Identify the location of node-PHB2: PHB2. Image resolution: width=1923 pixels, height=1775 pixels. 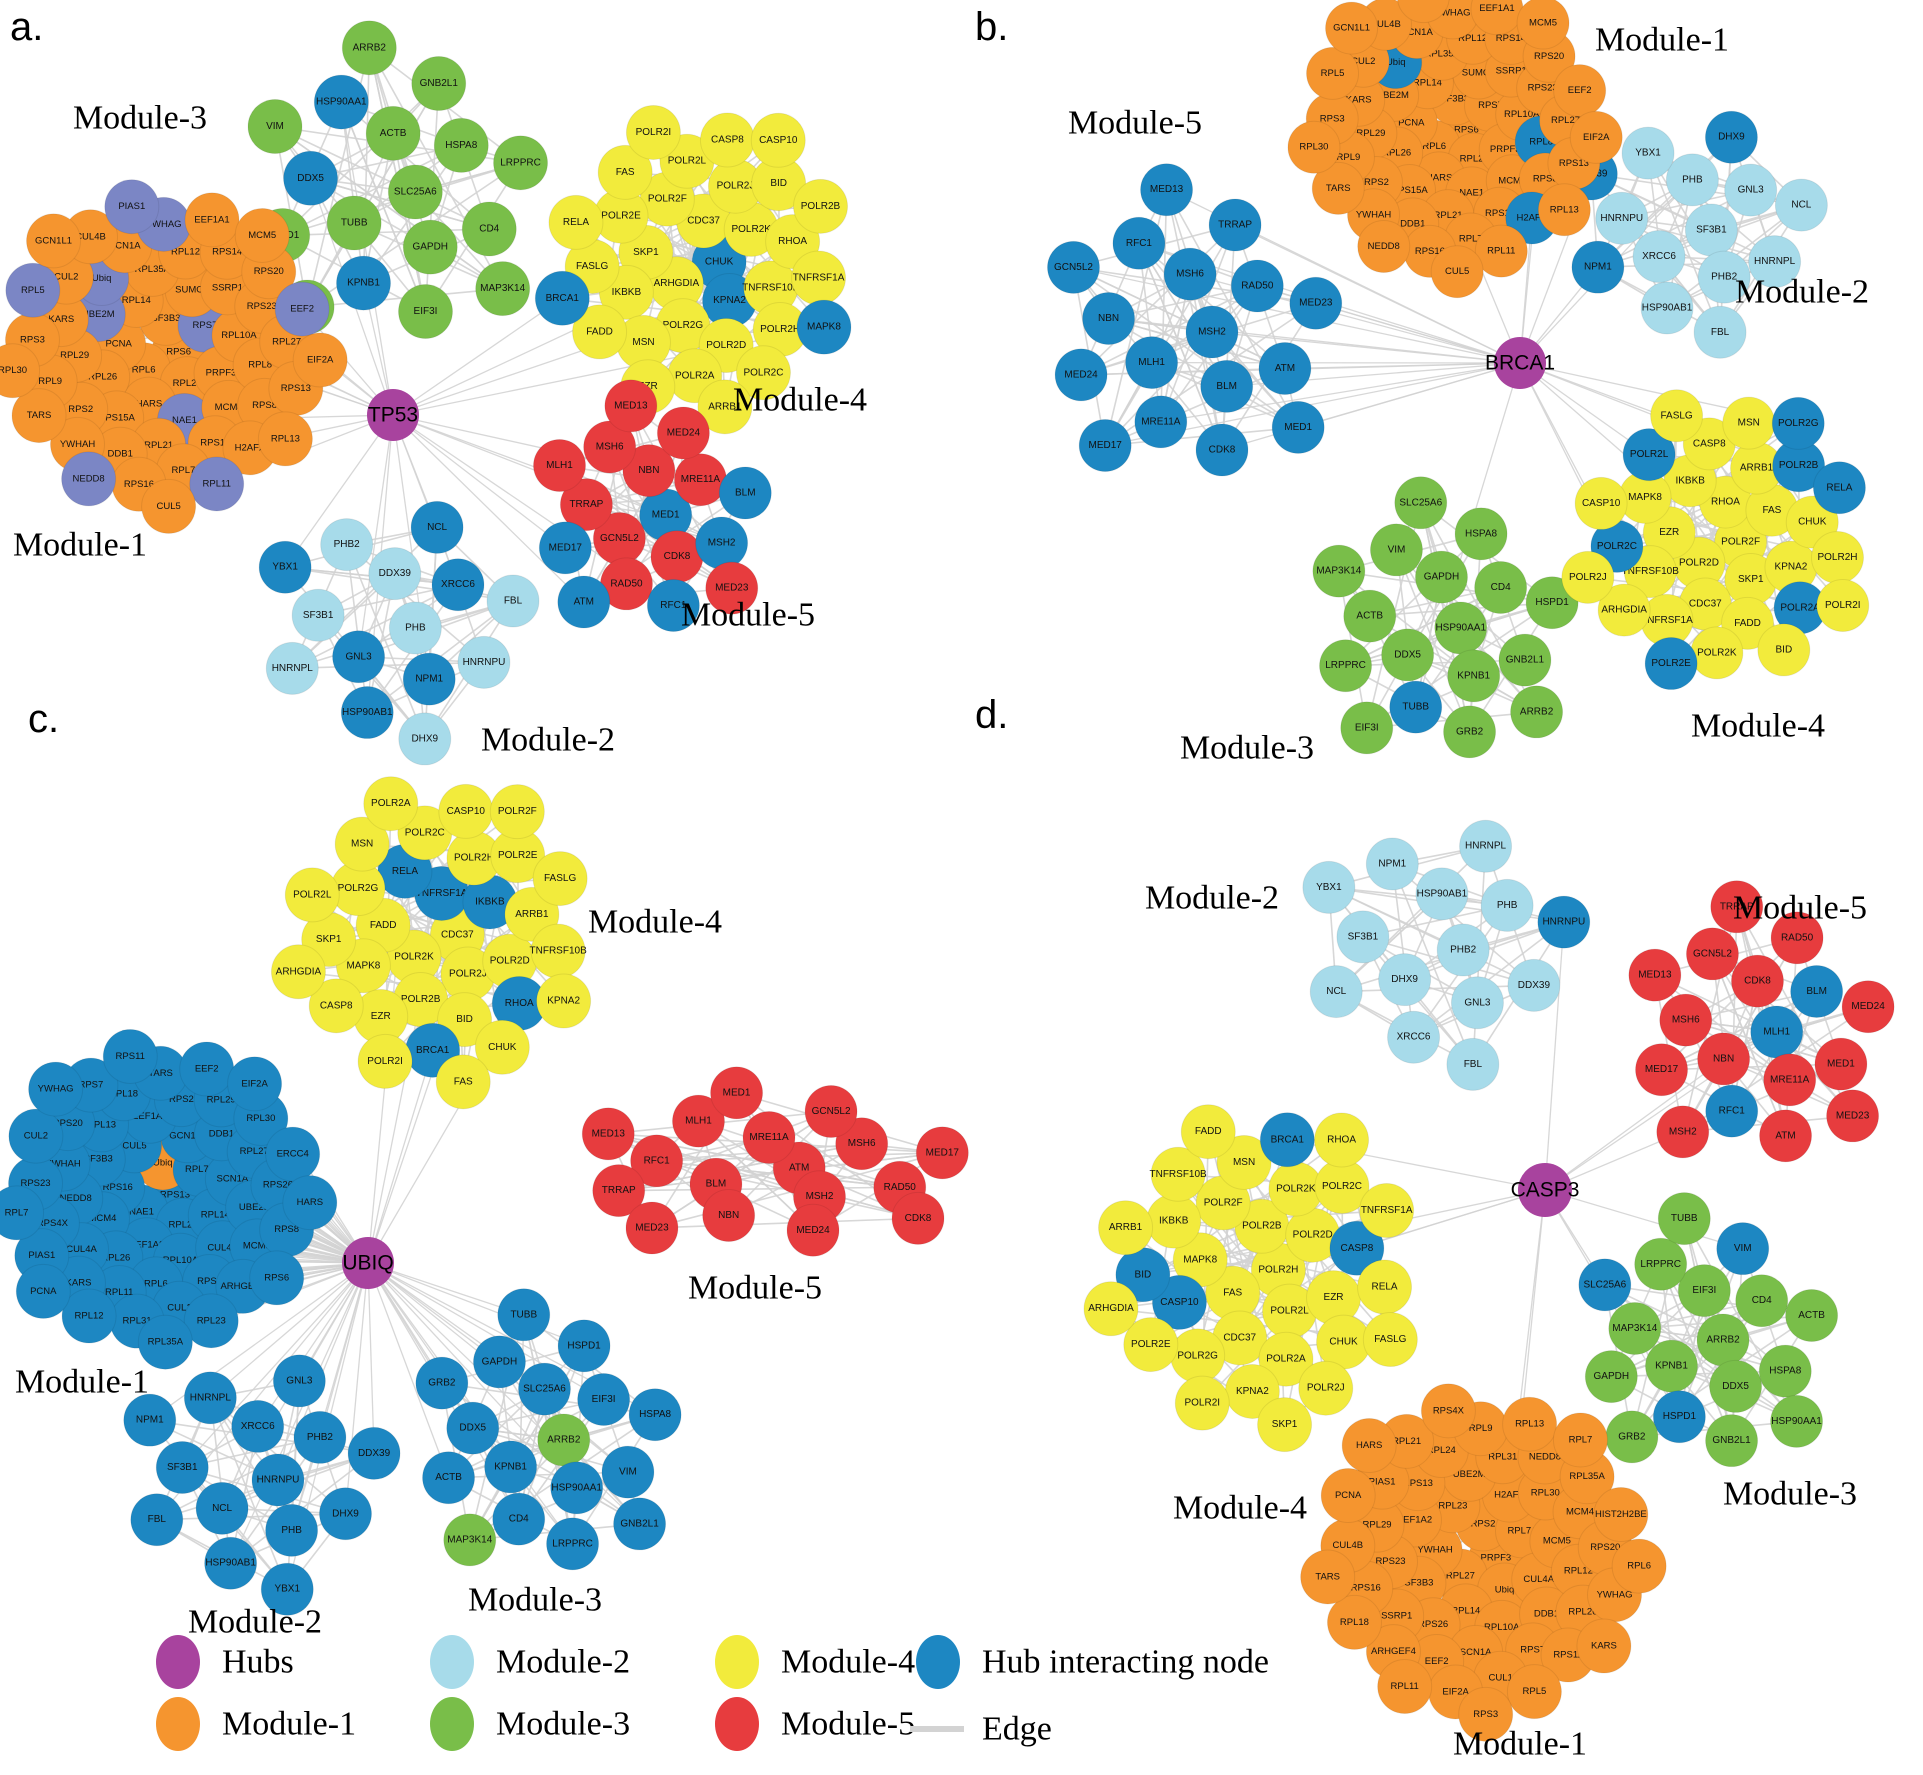
(347, 545).